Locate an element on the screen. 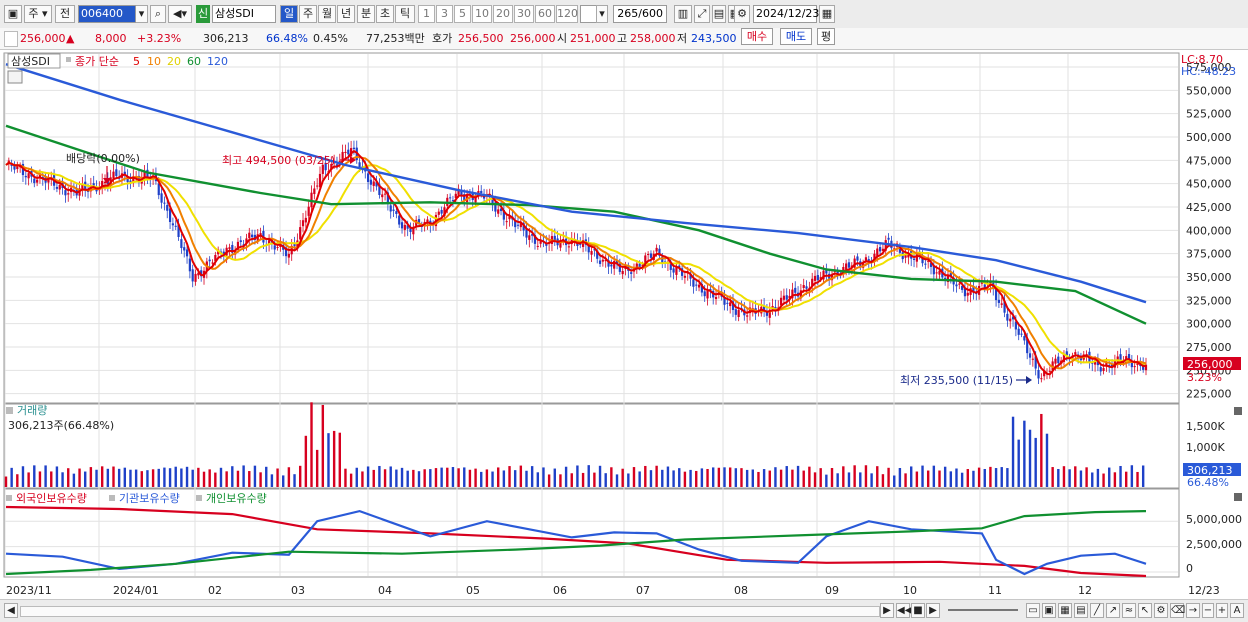 The height and width of the screenshot is (622, 1248). volume-axis-1500k: 1,500K is located at coordinates (1205, 426).